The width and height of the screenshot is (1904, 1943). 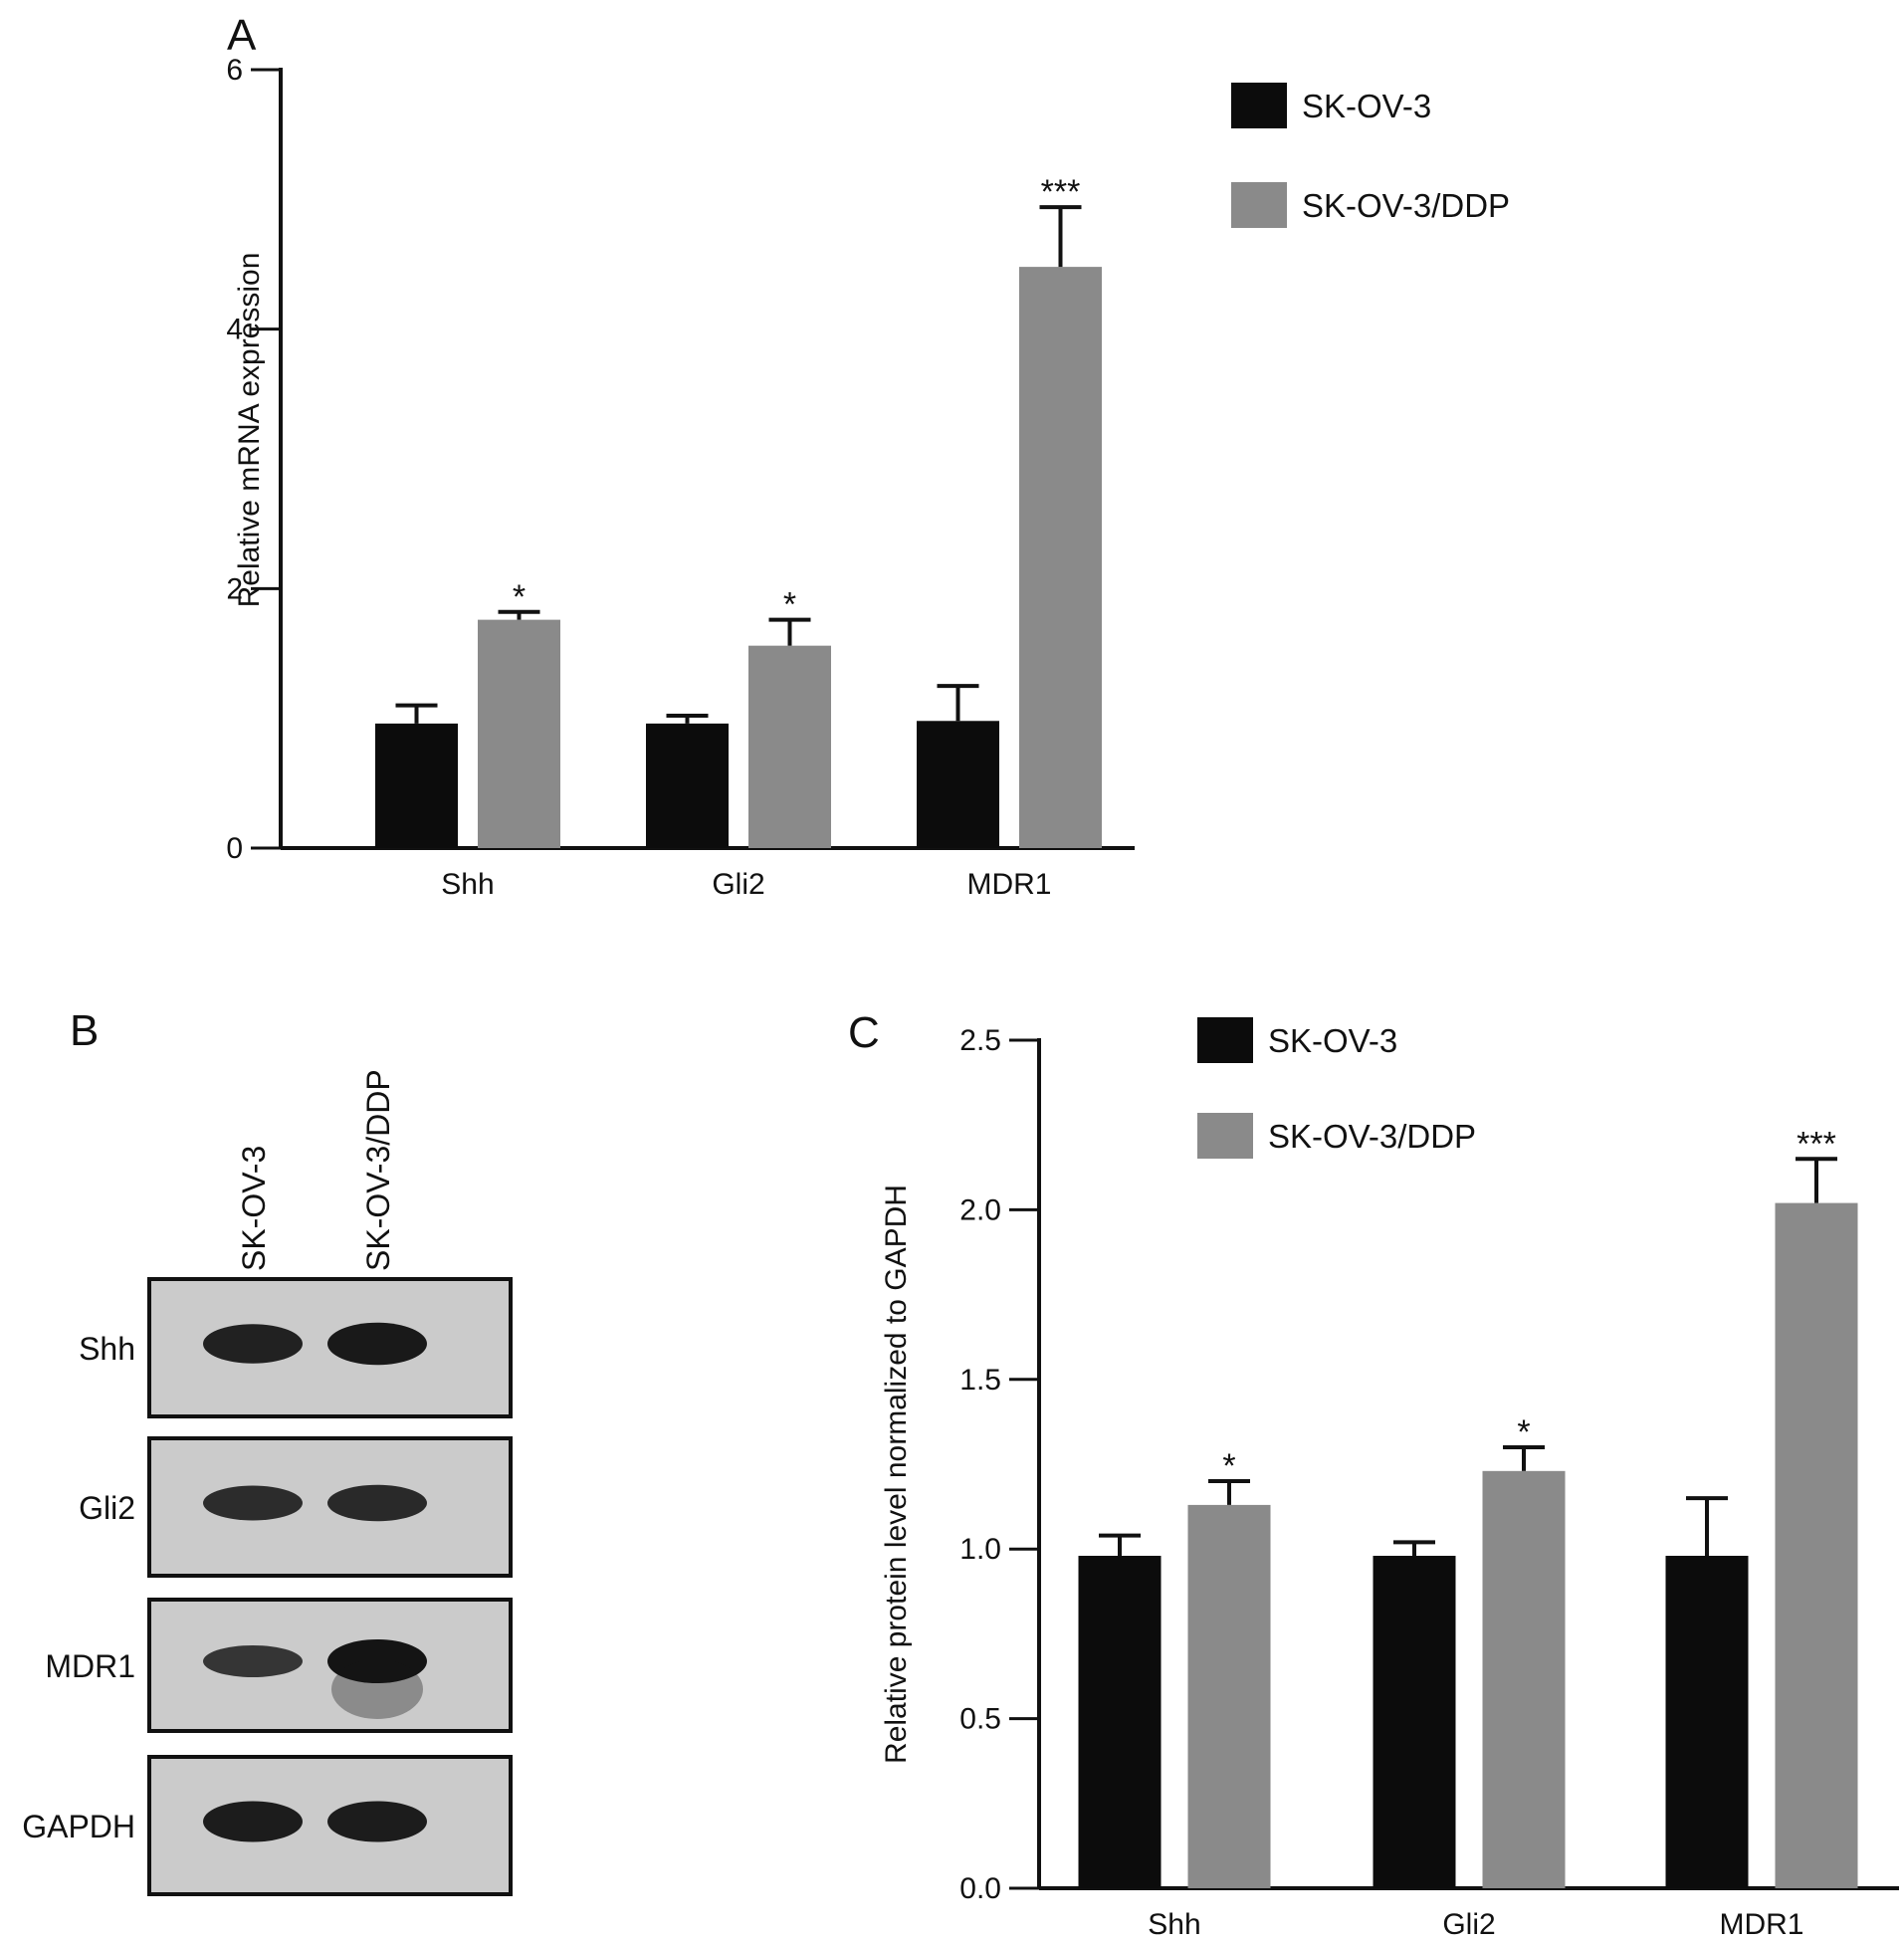 I want to click on western-blot: SK-OV-3 SK-OV-3/DDP Shh Gli2 MDR1 GAPDH, so click(x=267, y=1482).